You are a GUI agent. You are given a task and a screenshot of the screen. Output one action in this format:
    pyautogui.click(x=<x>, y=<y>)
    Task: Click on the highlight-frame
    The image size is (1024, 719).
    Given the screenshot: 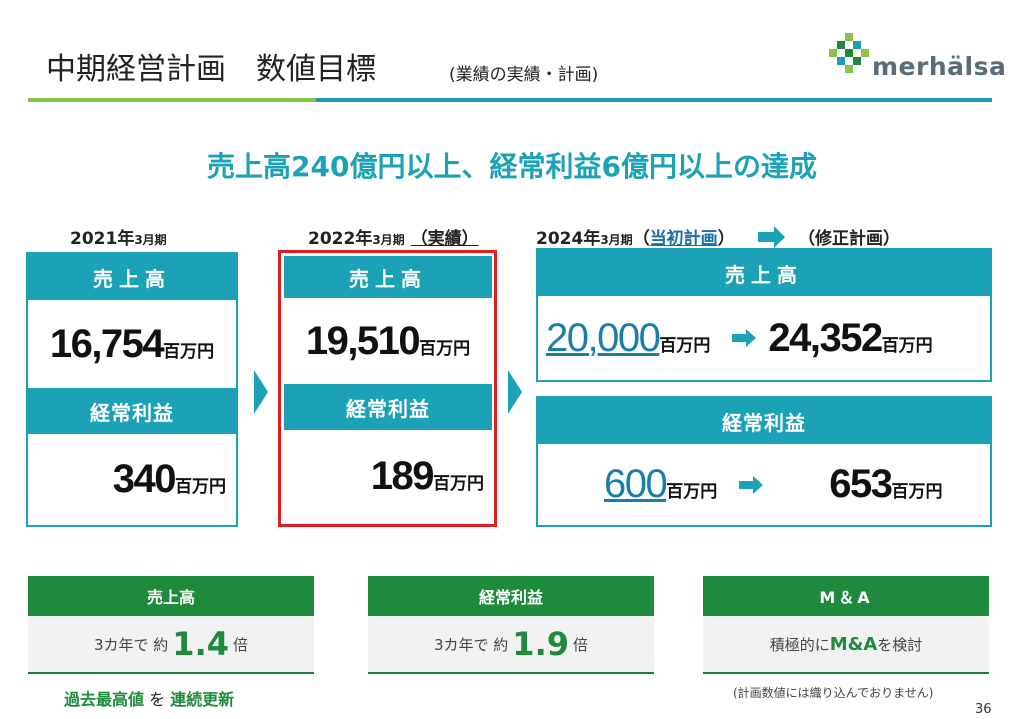 What is the action you would take?
    pyautogui.click(x=387, y=388)
    